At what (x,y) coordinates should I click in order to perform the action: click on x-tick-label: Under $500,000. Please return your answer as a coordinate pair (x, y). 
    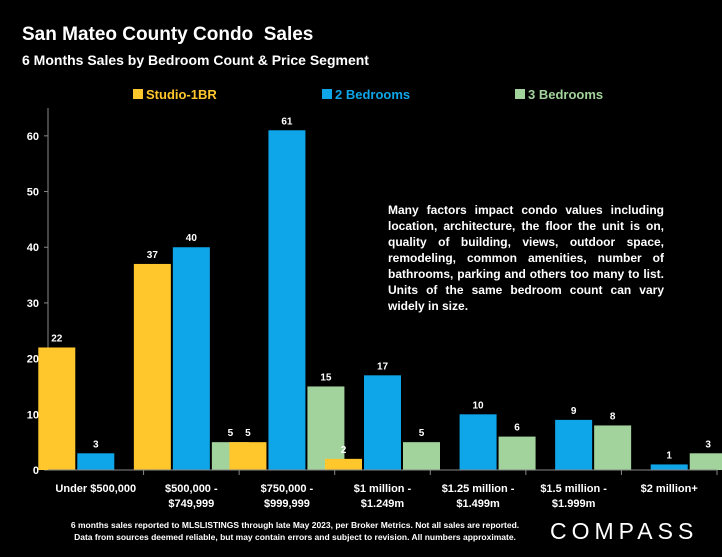
    Looking at the image, I should click on (95, 489).